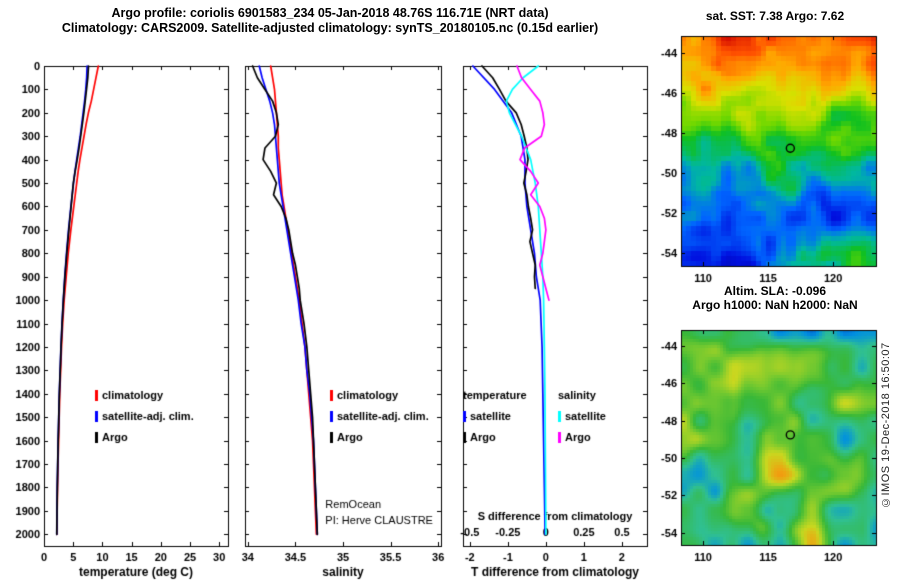  I want to click on sst-map-title: sat. SST: 7.38 Argo: 7.62, so click(775, 16).